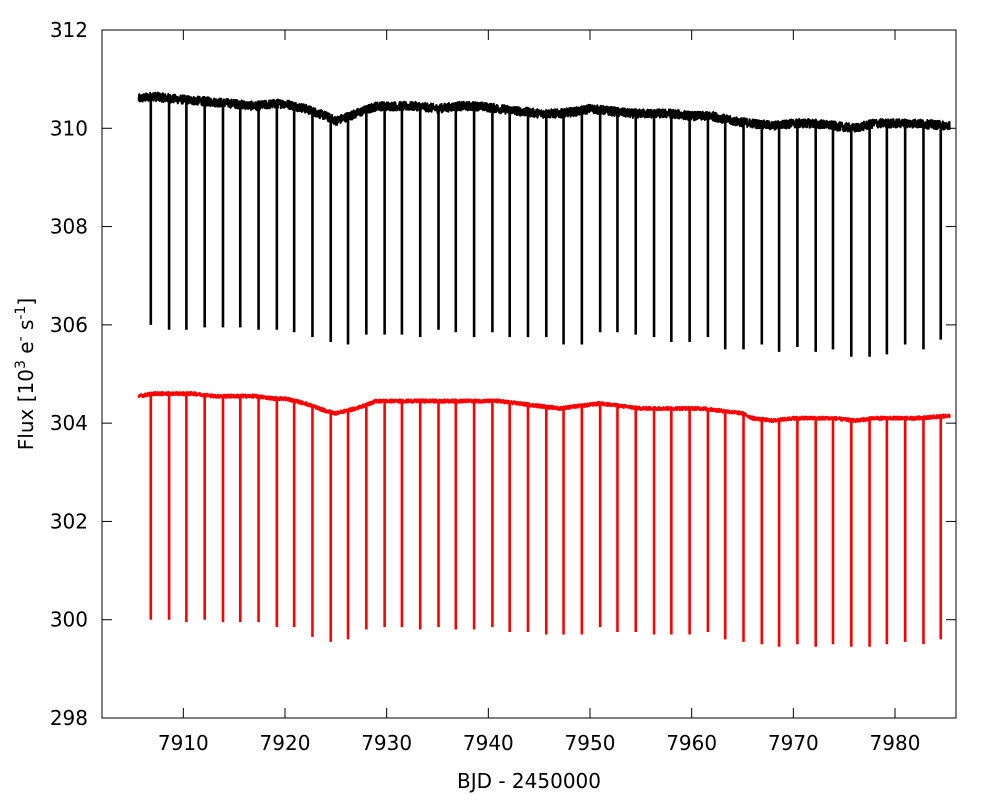 This screenshot has height=805, width=1000. I want to click on series-1-baseline-line, so click(544, 407).